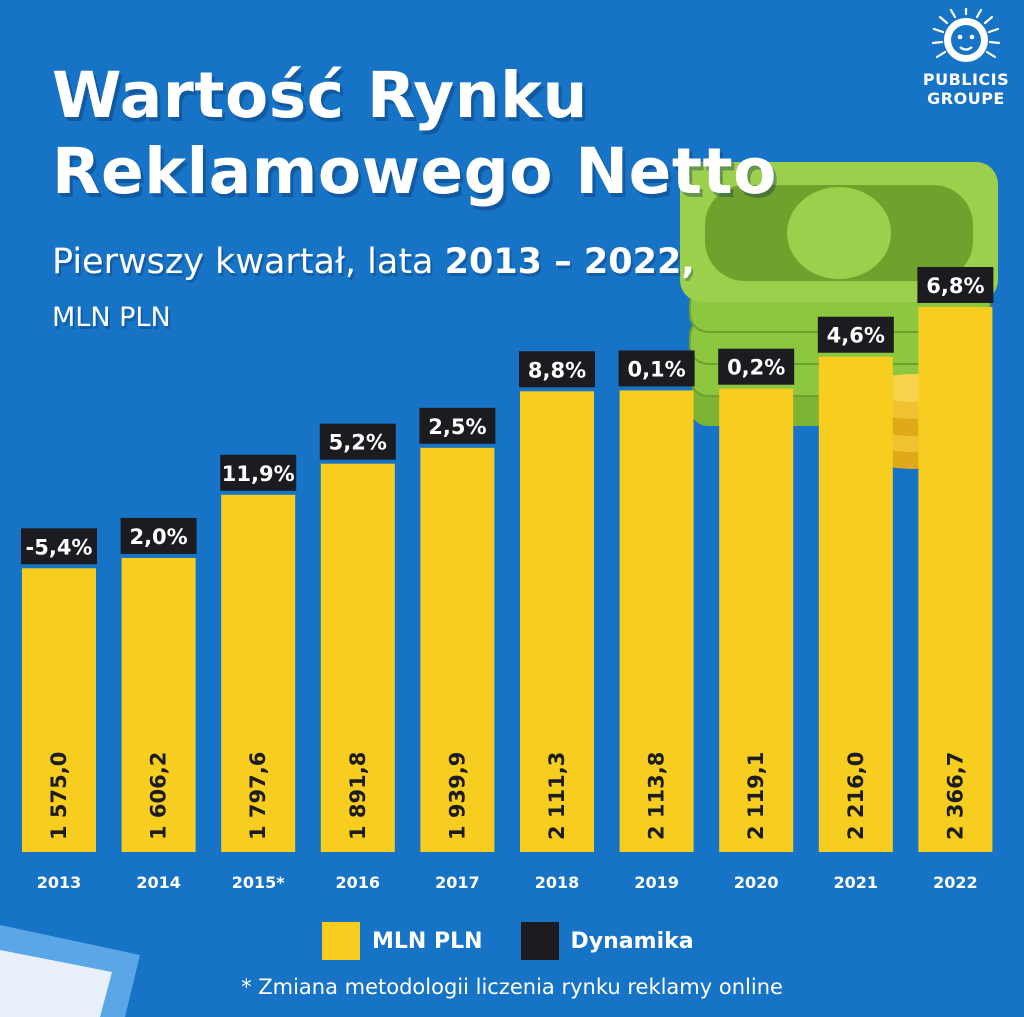  I want to click on bar-2013, so click(59, 710).